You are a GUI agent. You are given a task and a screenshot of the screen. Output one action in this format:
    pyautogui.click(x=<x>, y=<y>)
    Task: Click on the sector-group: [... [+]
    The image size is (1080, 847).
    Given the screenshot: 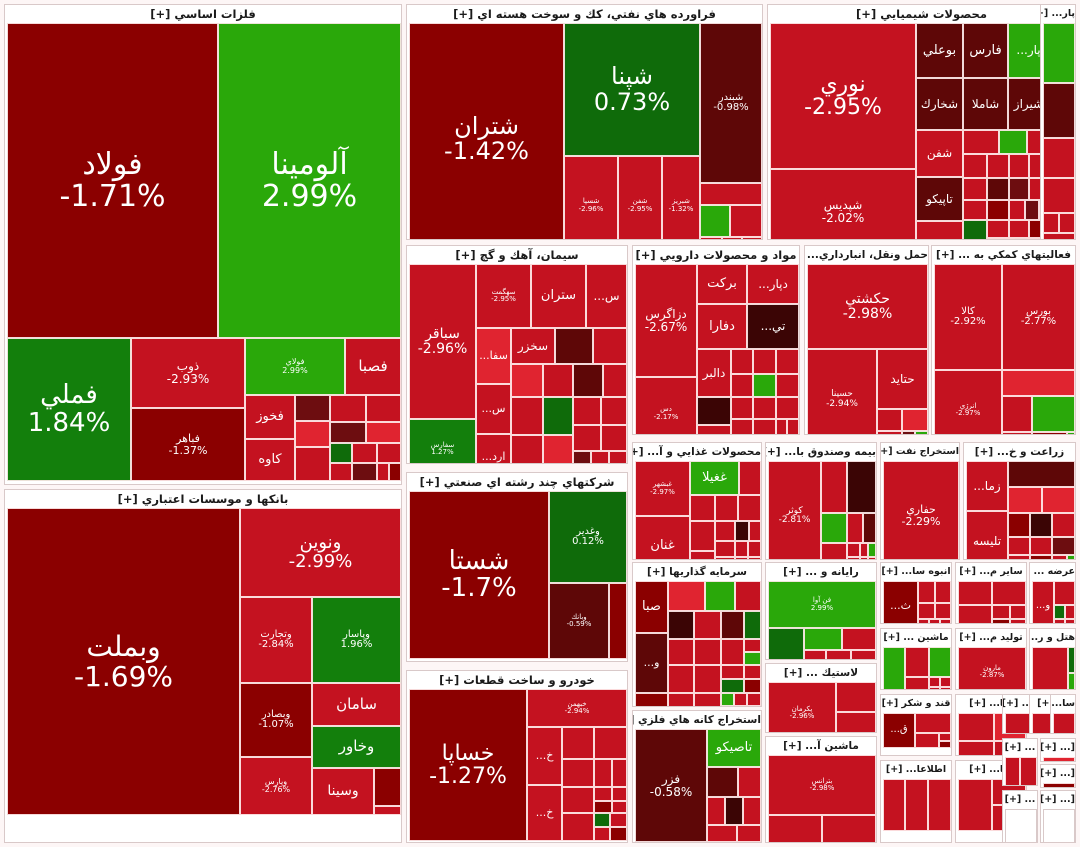 What is the action you would take?
    pyautogui.click(x=1058, y=816)
    